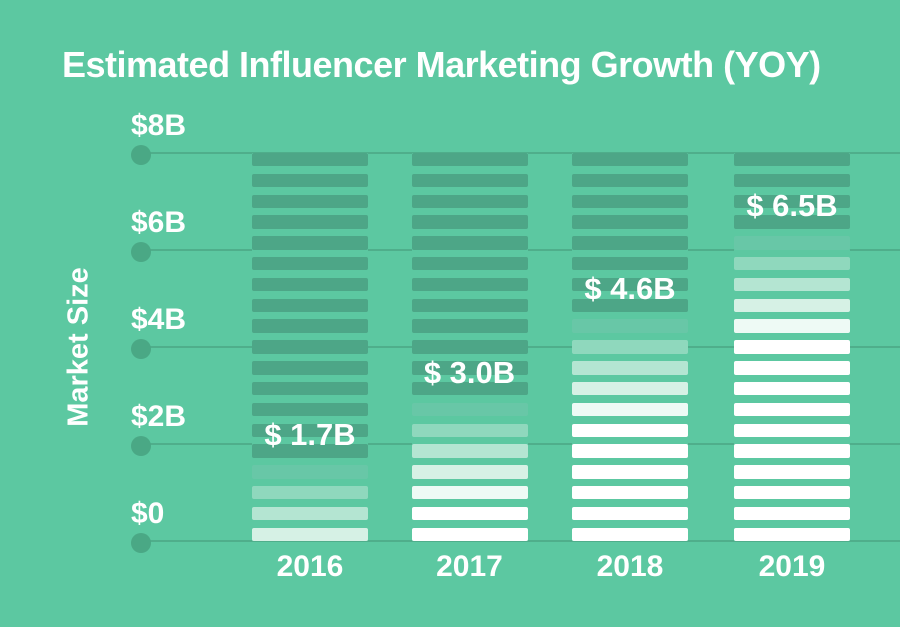 The image size is (900, 627). Describe the element at coordinates (148, 513) in the screenshot. I see `y-tick-label: $0` at that location.